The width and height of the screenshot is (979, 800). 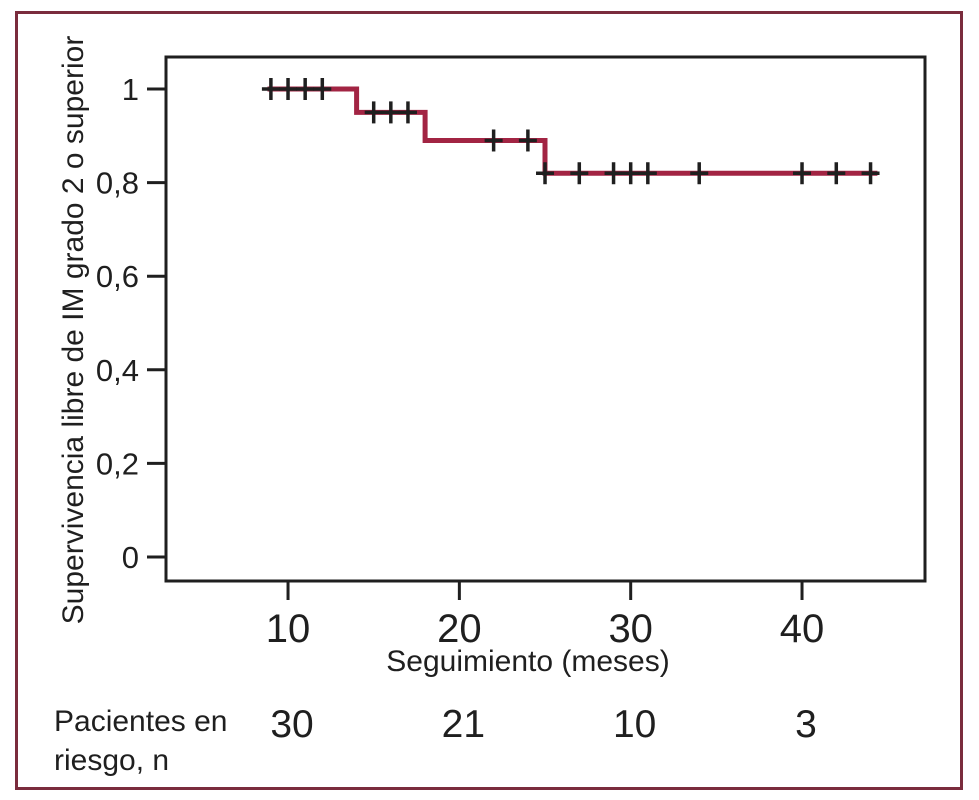 What do you see at coordinates (117, 463) in the screenshot?
I see `y-tick-label: 0,2` at bounding box center [117, 463].